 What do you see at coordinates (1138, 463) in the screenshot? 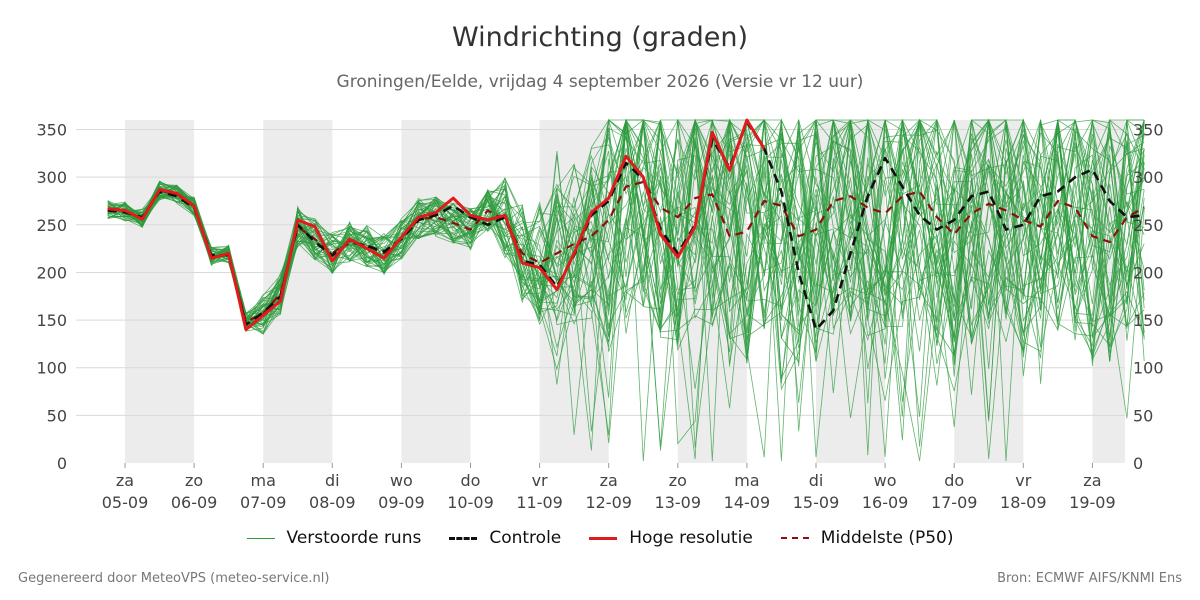
I see `y-tick-label-right: 0` at bounding box center [1138, 463].